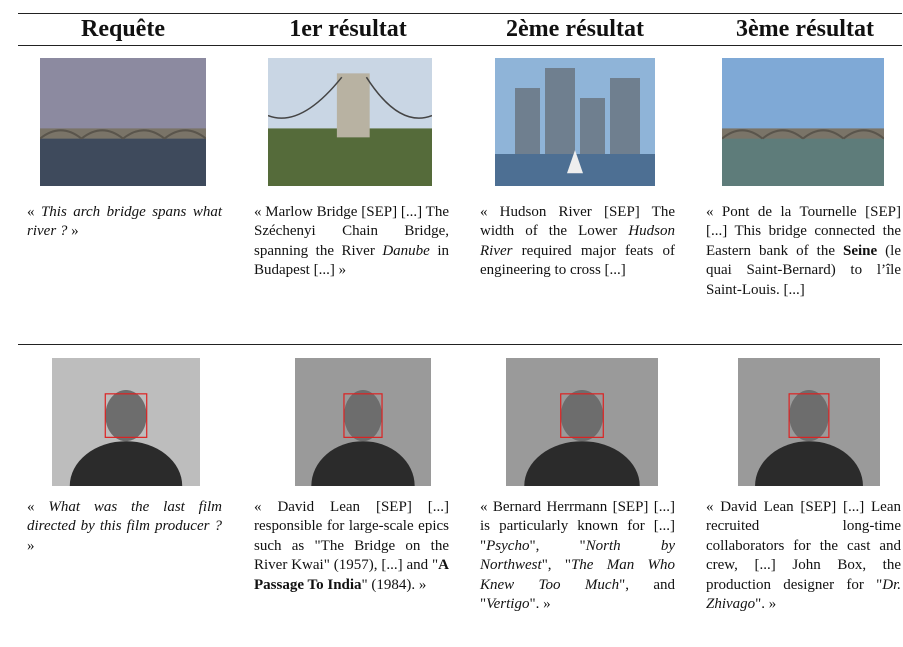  I want to click on caption-text: " (1984). », so click(394, 584).